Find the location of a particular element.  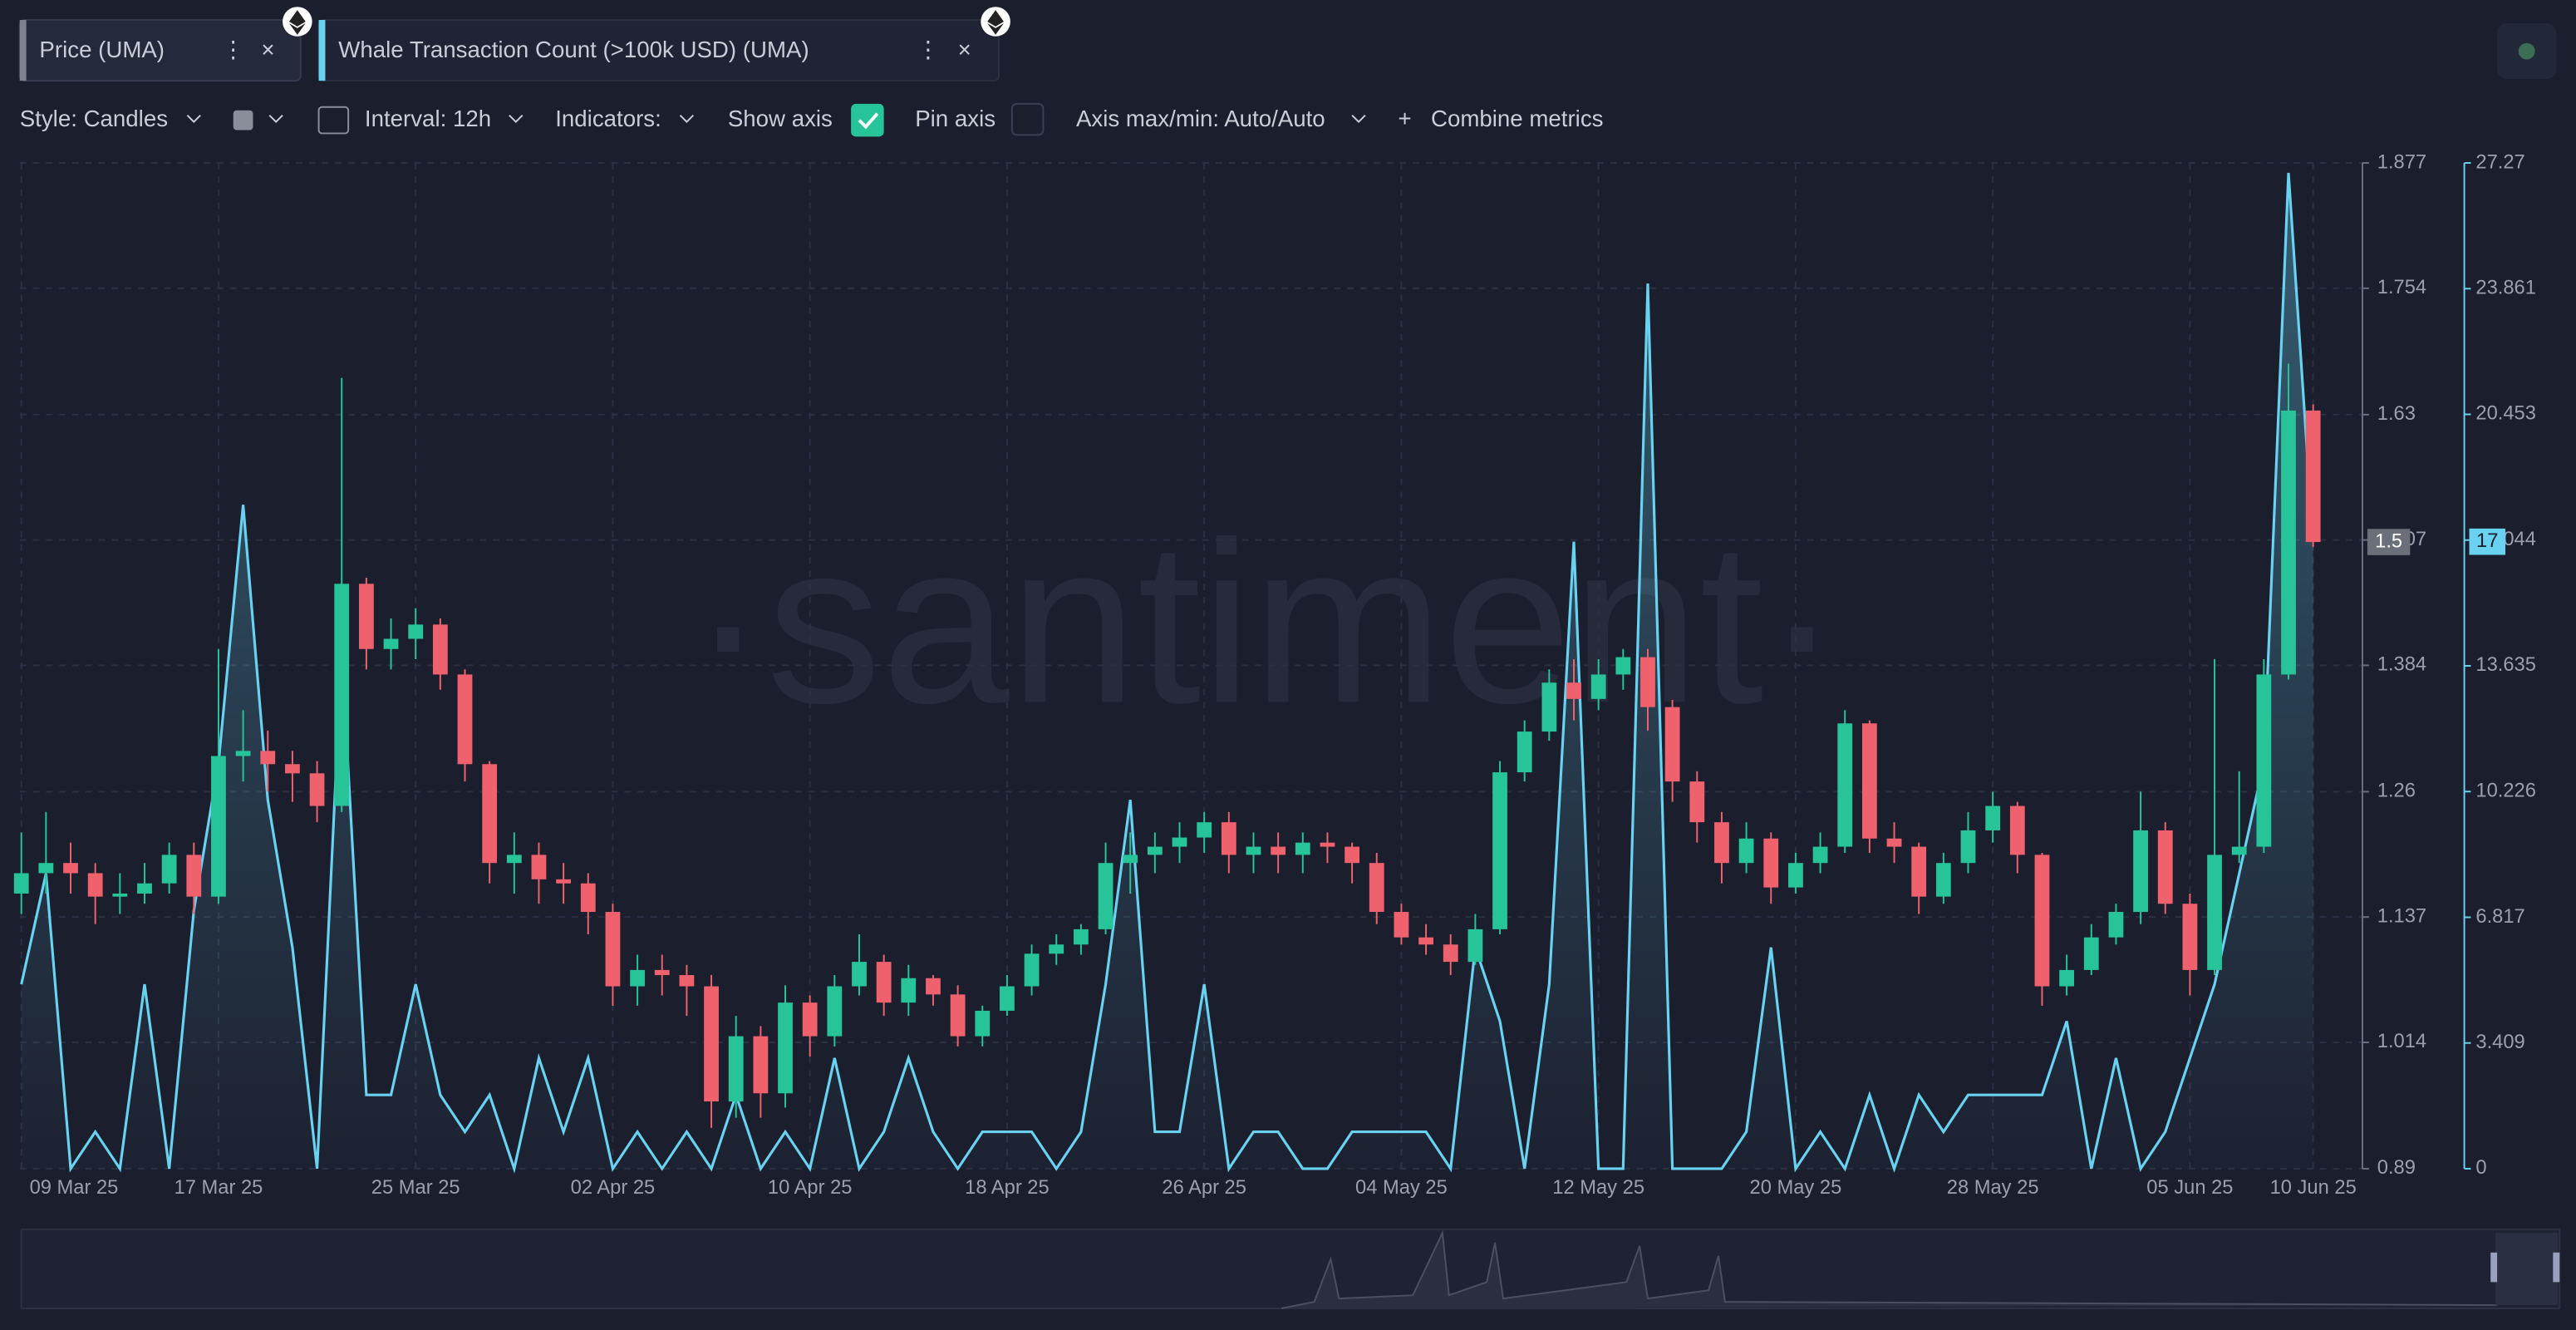

combine-metrics: + is located at coordinates (1404, 119).